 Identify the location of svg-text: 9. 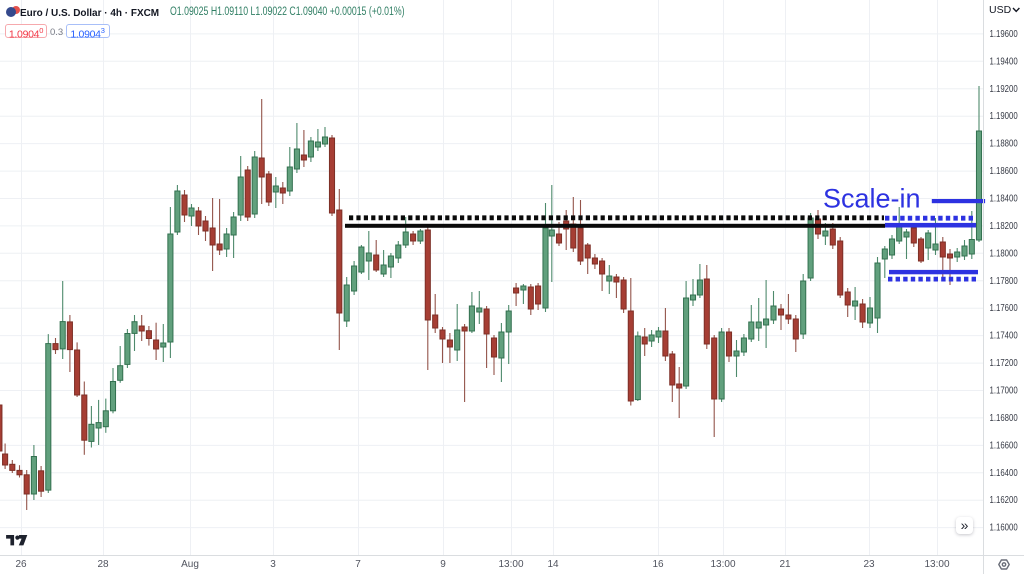
(443, 564).